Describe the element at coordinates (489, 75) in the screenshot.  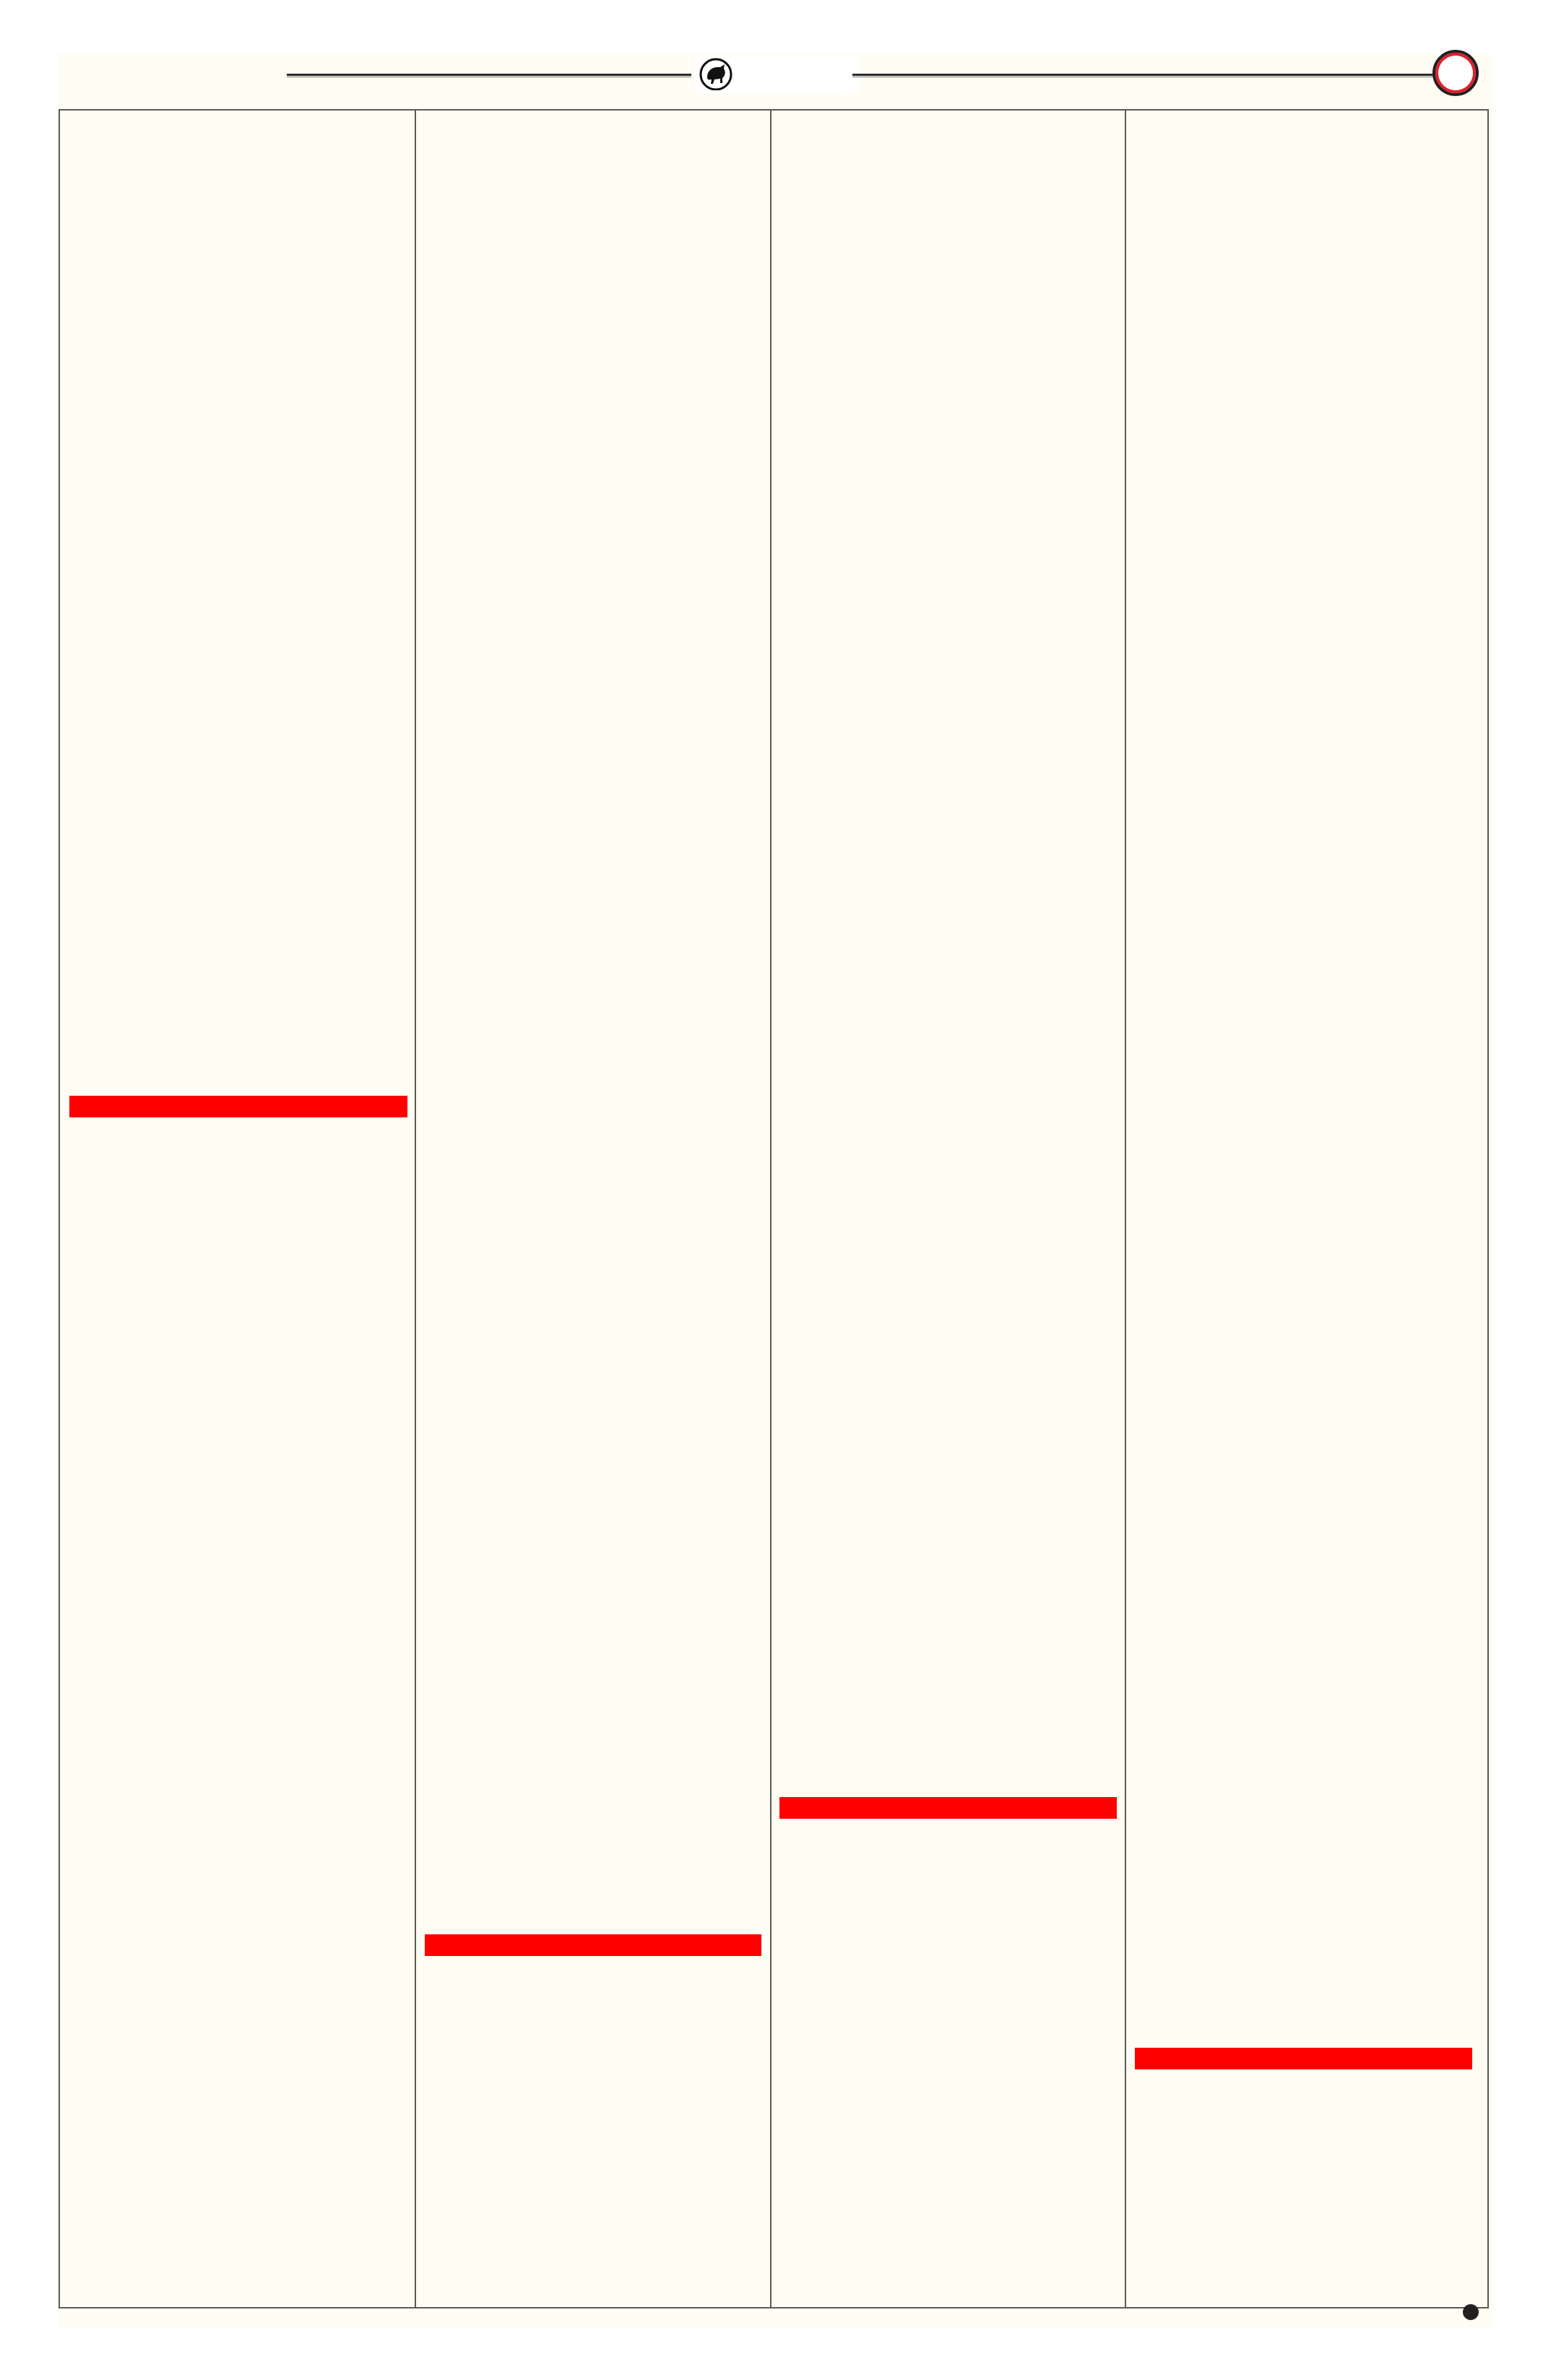
I see `header-rule-left` at that location.